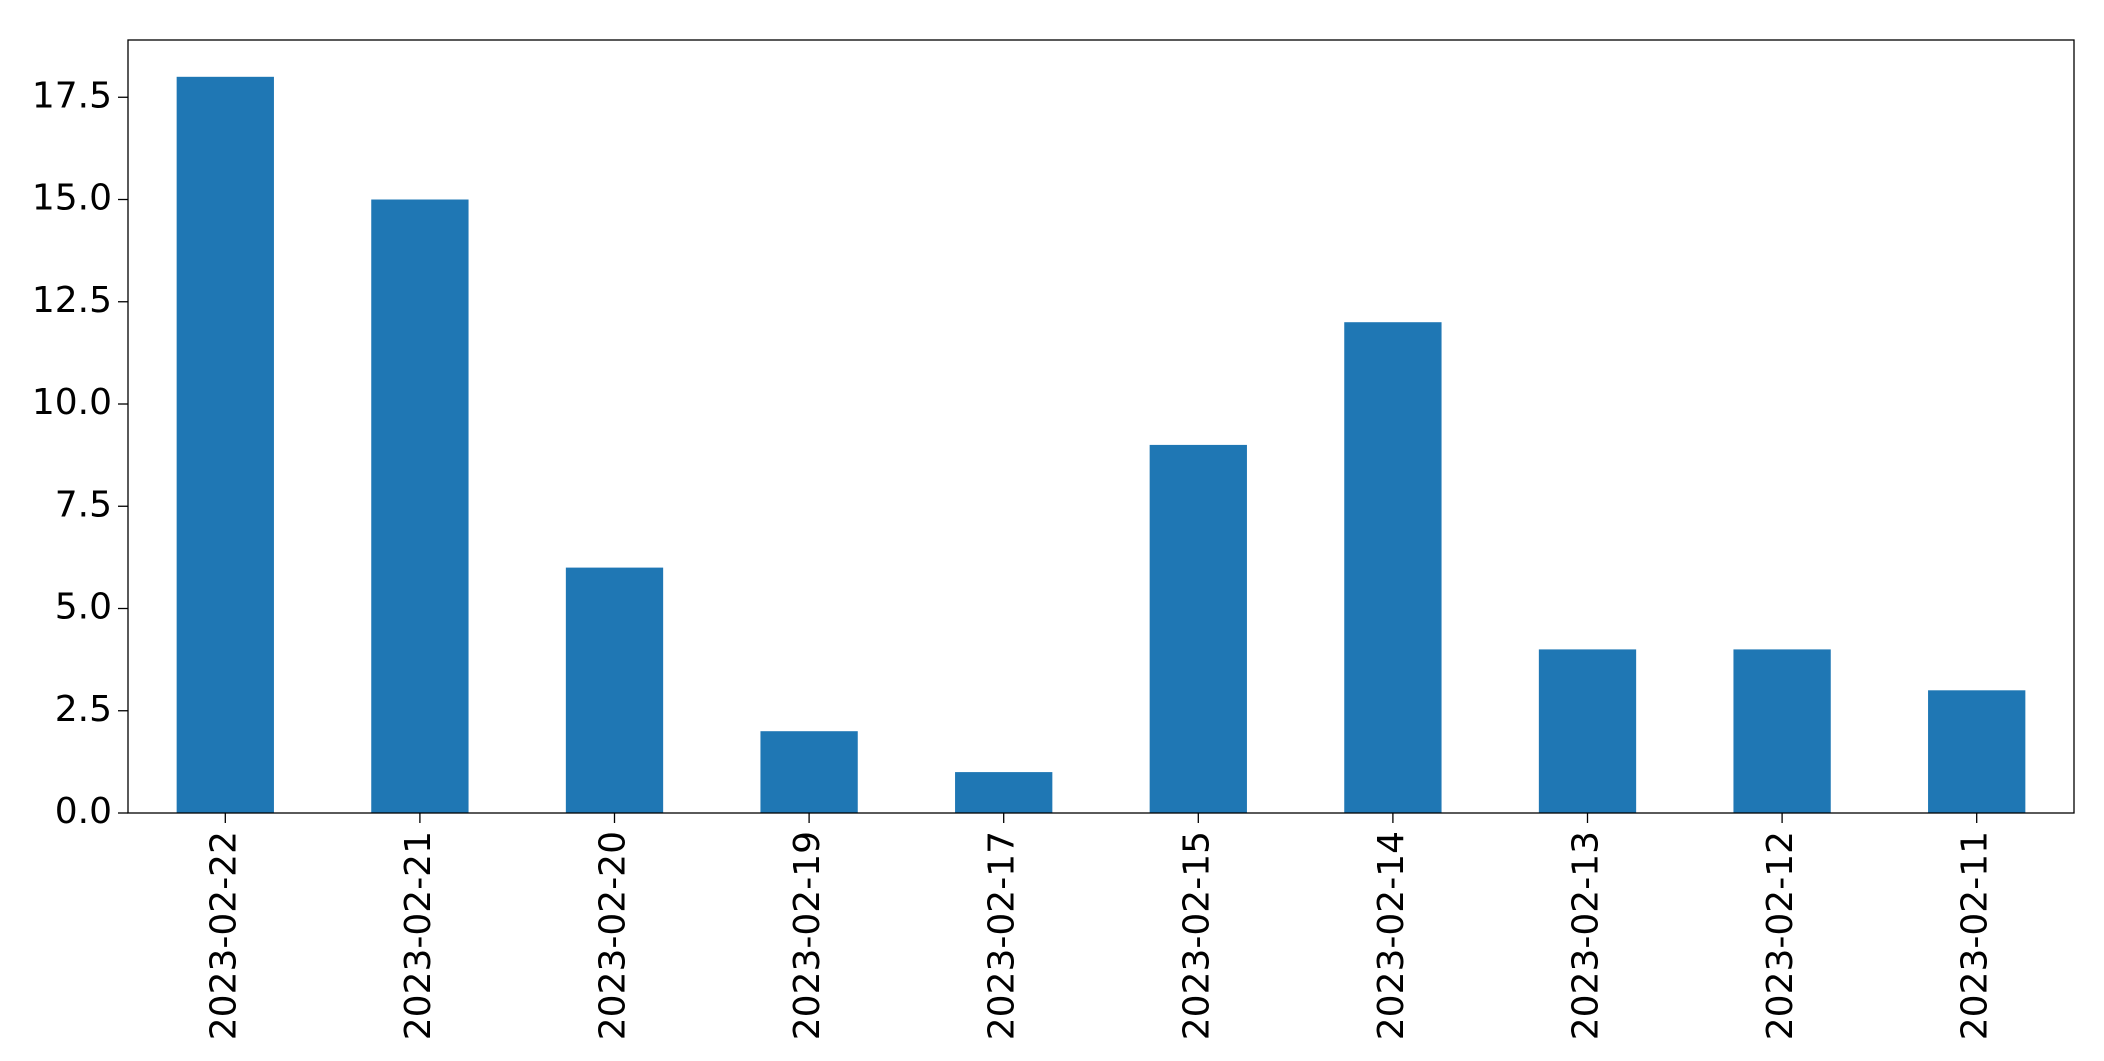 This screenshot has height=1061, width=2104. Describe the element at coordinates (613, 935) in the screenshot. I see `x-tick-label: 2023-02-20` at that location.